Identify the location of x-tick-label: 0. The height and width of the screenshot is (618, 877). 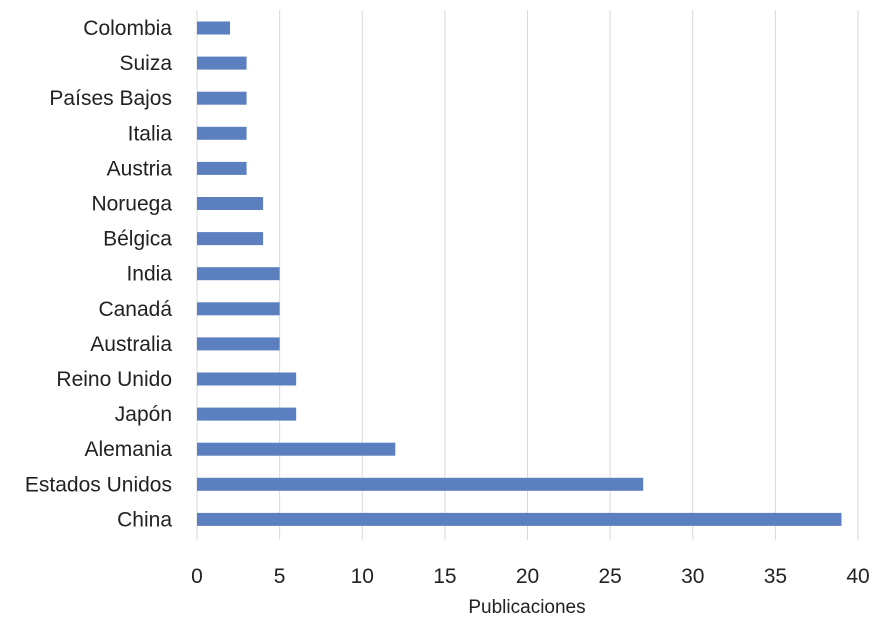
(197, 576).